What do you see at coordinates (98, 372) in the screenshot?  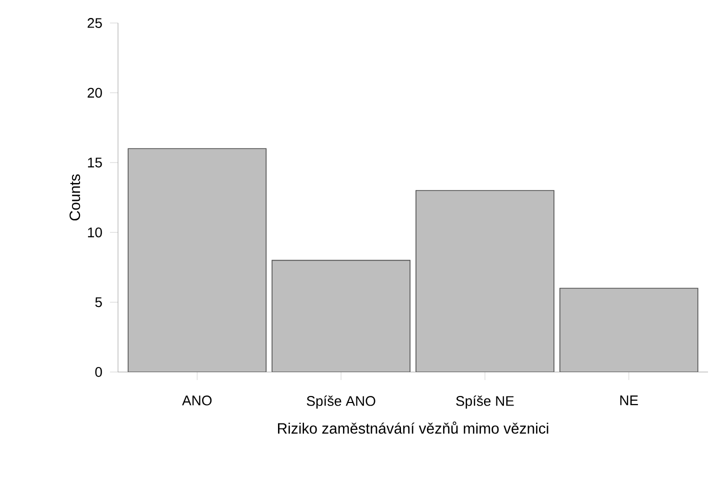 I see `y-tick-label: 0` at bounding box center [98, 372].